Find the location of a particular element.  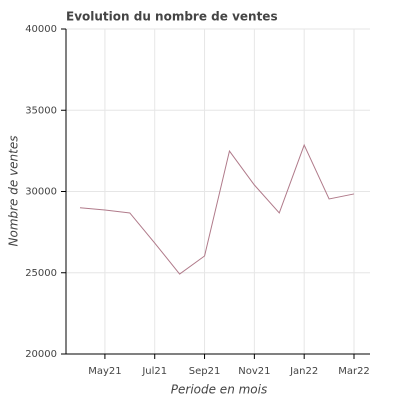

chart-title: Evolution du nombre de ventes is located at coordinates (172, 17).